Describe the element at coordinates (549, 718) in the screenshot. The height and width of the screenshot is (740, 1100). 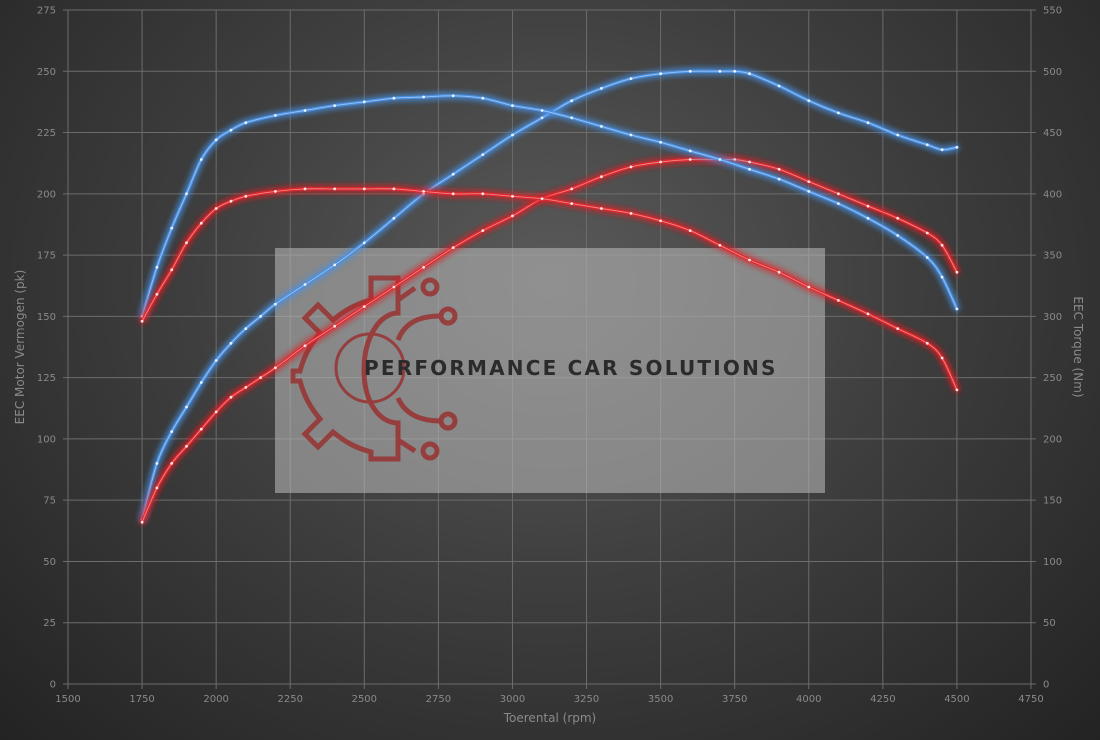
I see `x-axis-title: Toerental (rpm)` at that location.